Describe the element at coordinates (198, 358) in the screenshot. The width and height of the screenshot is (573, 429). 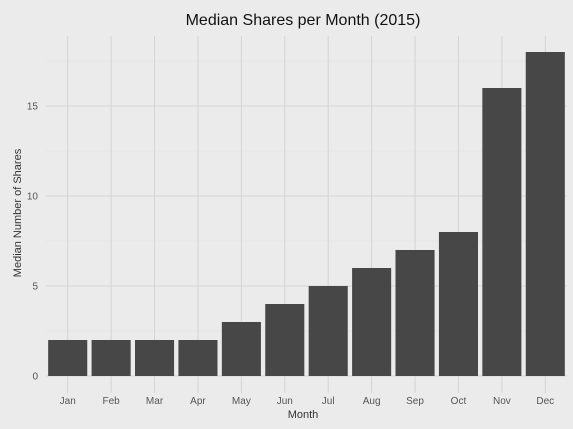
I see `bar-apr` at that location.